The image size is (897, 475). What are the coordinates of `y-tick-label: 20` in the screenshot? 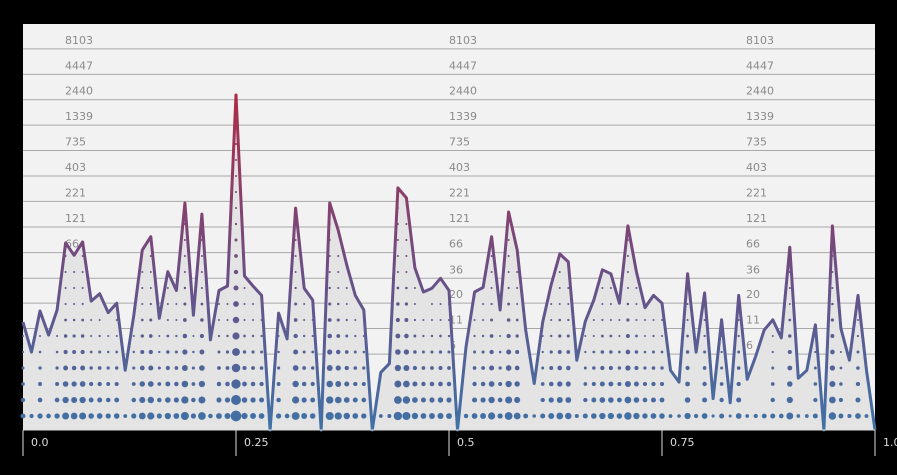 It's located at (456, 294).